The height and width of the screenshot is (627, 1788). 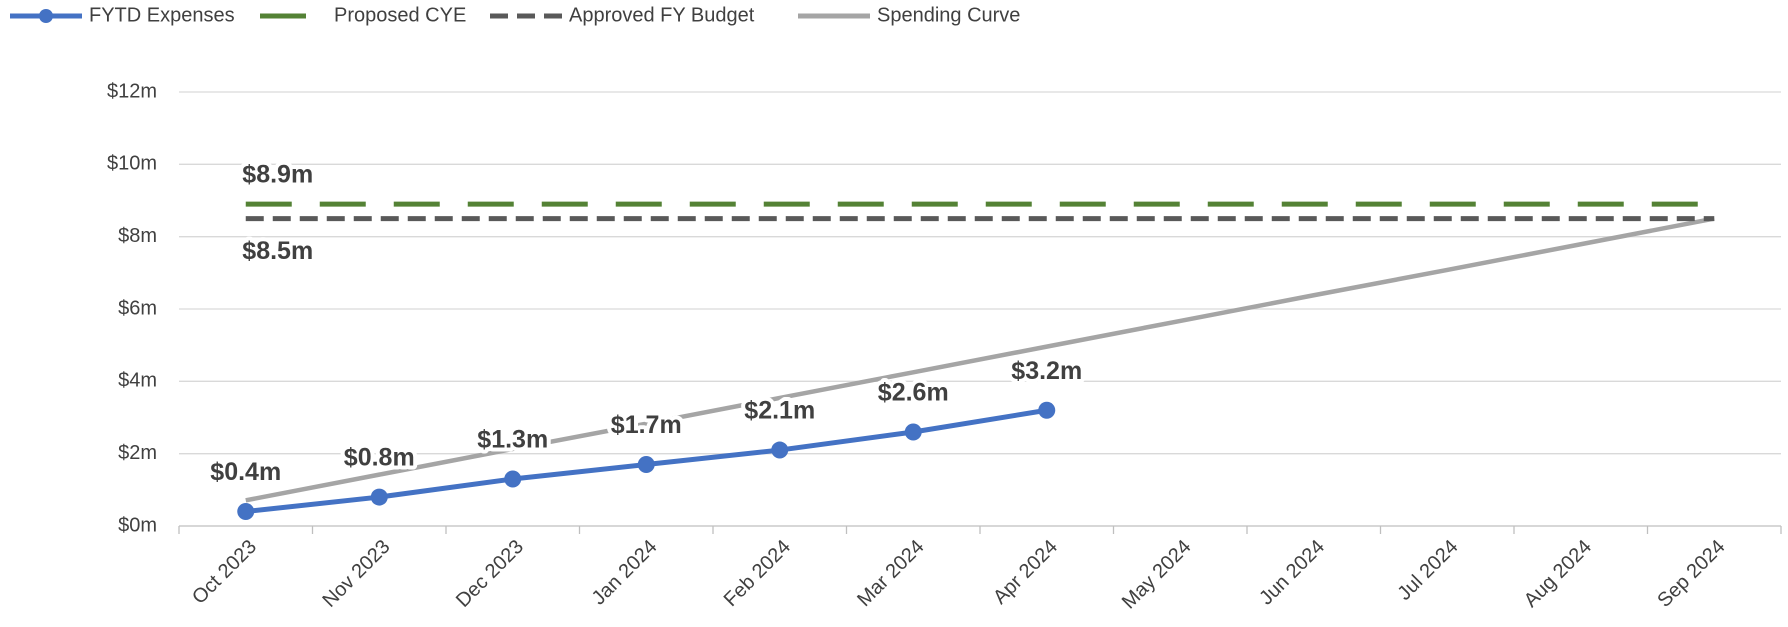 I want to click on legend-label: Spending Curve, so click(x=948, y=15).